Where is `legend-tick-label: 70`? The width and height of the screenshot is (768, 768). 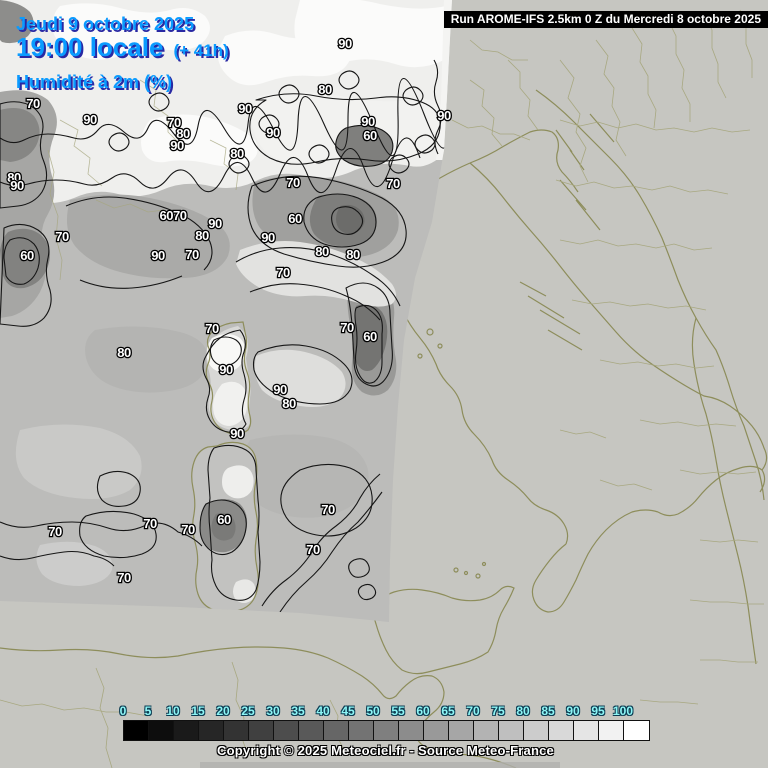 legend-tick-label: 70 is located at coordinates (473, 711).